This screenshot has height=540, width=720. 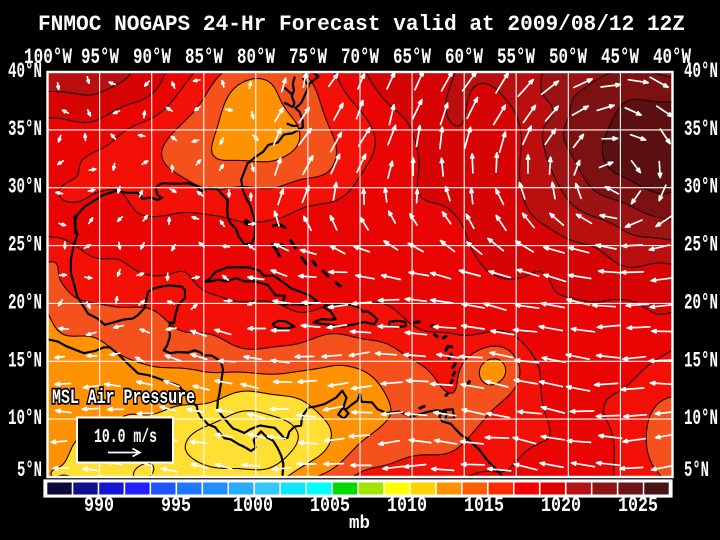 I want to click on svg-text: 10.0 m/s, so click(x=125, y=437).